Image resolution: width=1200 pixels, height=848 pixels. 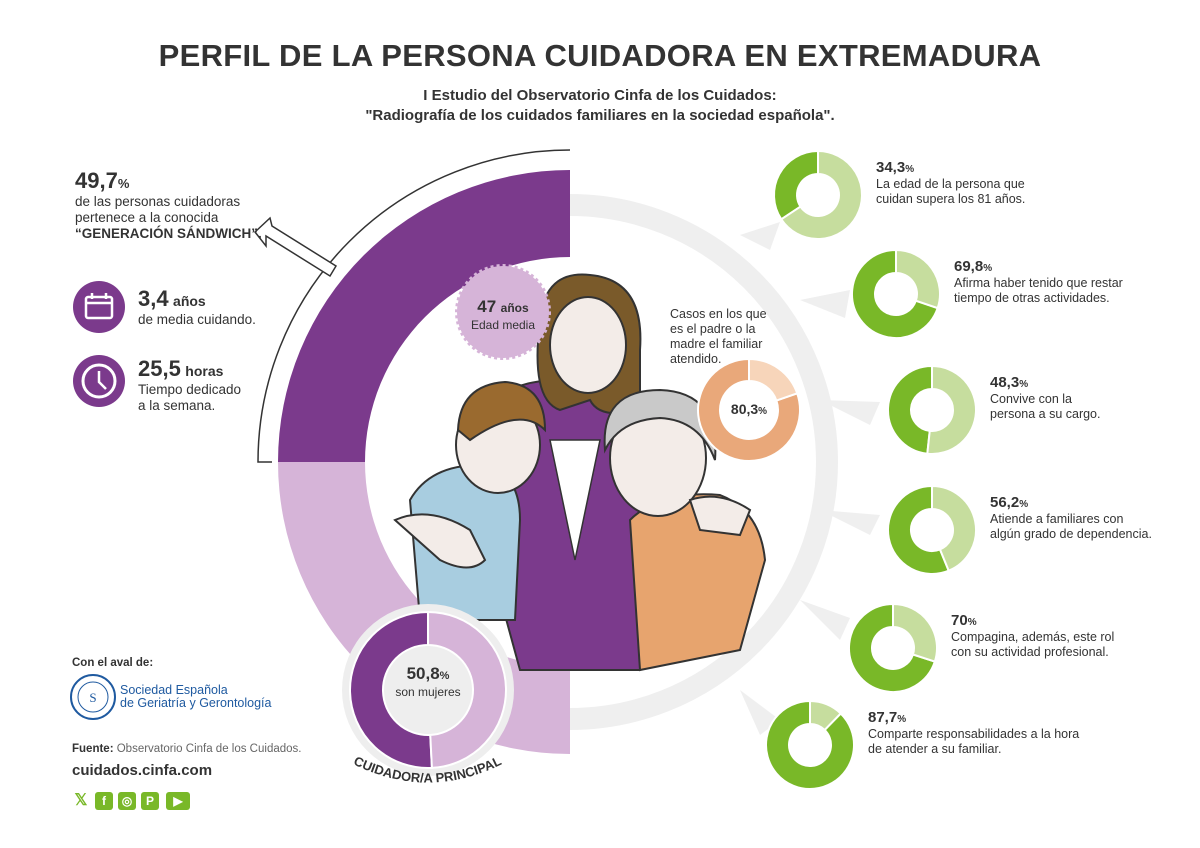 I want to click on stat-value: 50,8, so click(x=423, y=673).